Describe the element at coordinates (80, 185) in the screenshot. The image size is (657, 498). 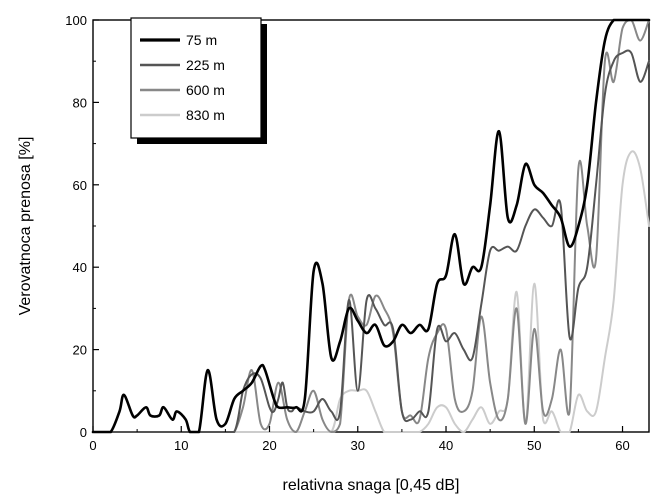
I see `y-tick-label: 60` at that location.